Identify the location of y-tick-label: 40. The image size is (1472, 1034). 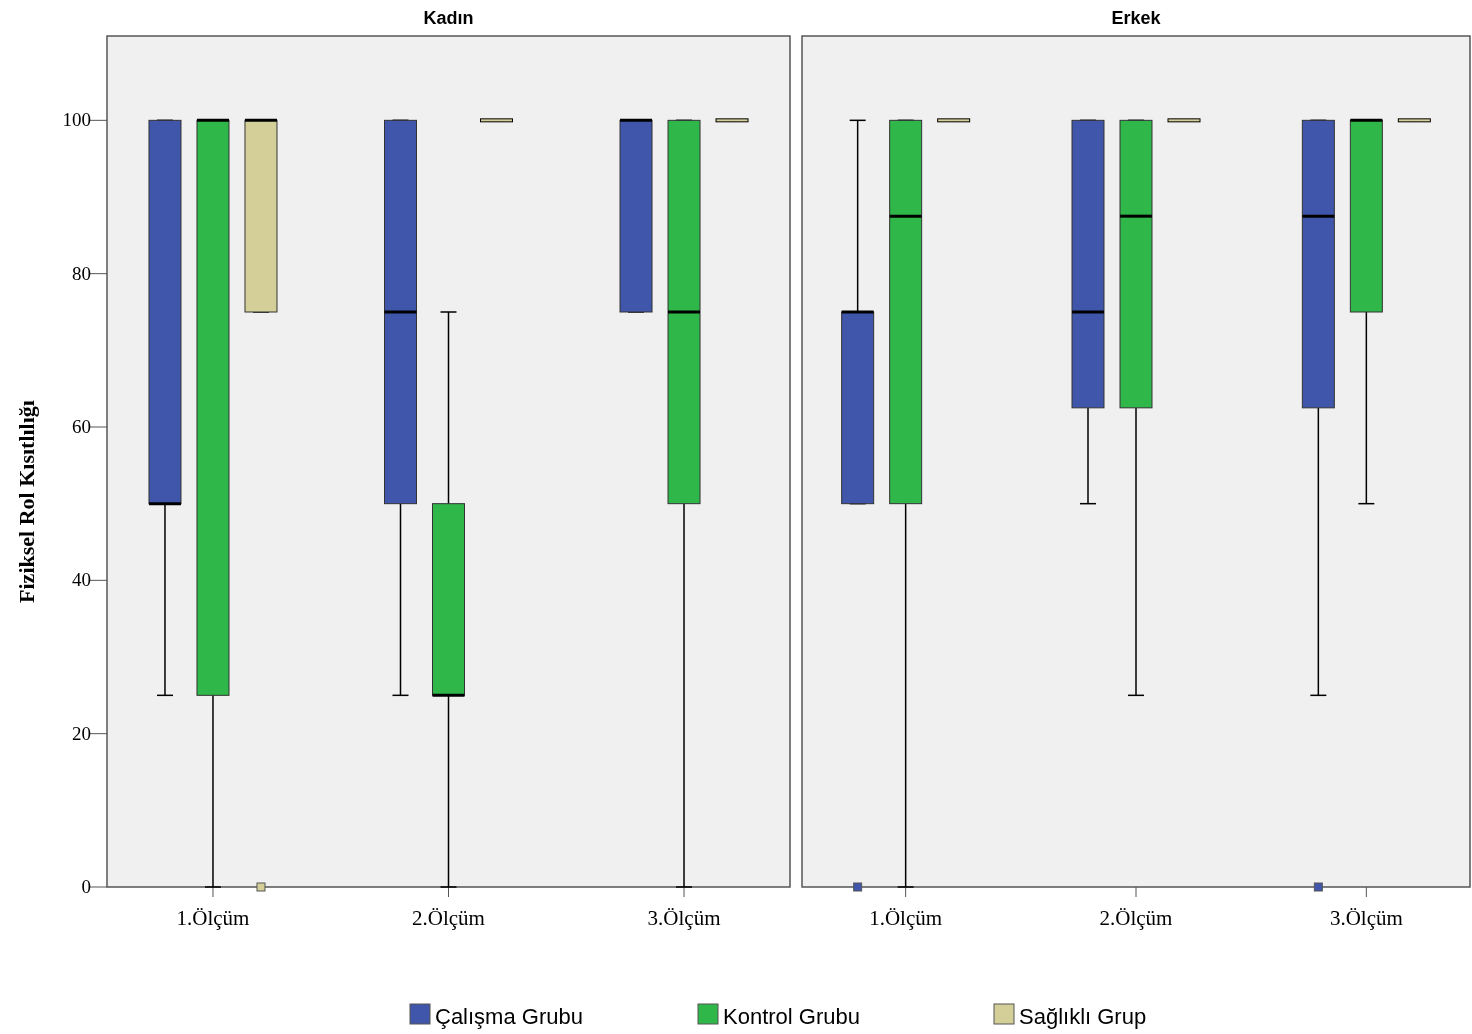
(81, 580).